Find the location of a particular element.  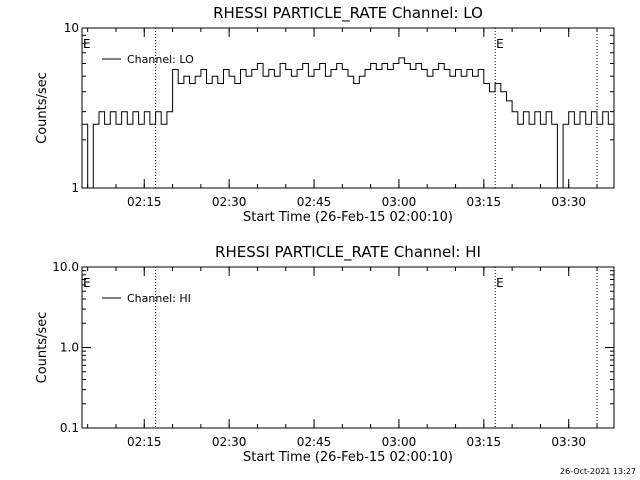

legend-label: Channel: LO is located at coordinates (160, 59).